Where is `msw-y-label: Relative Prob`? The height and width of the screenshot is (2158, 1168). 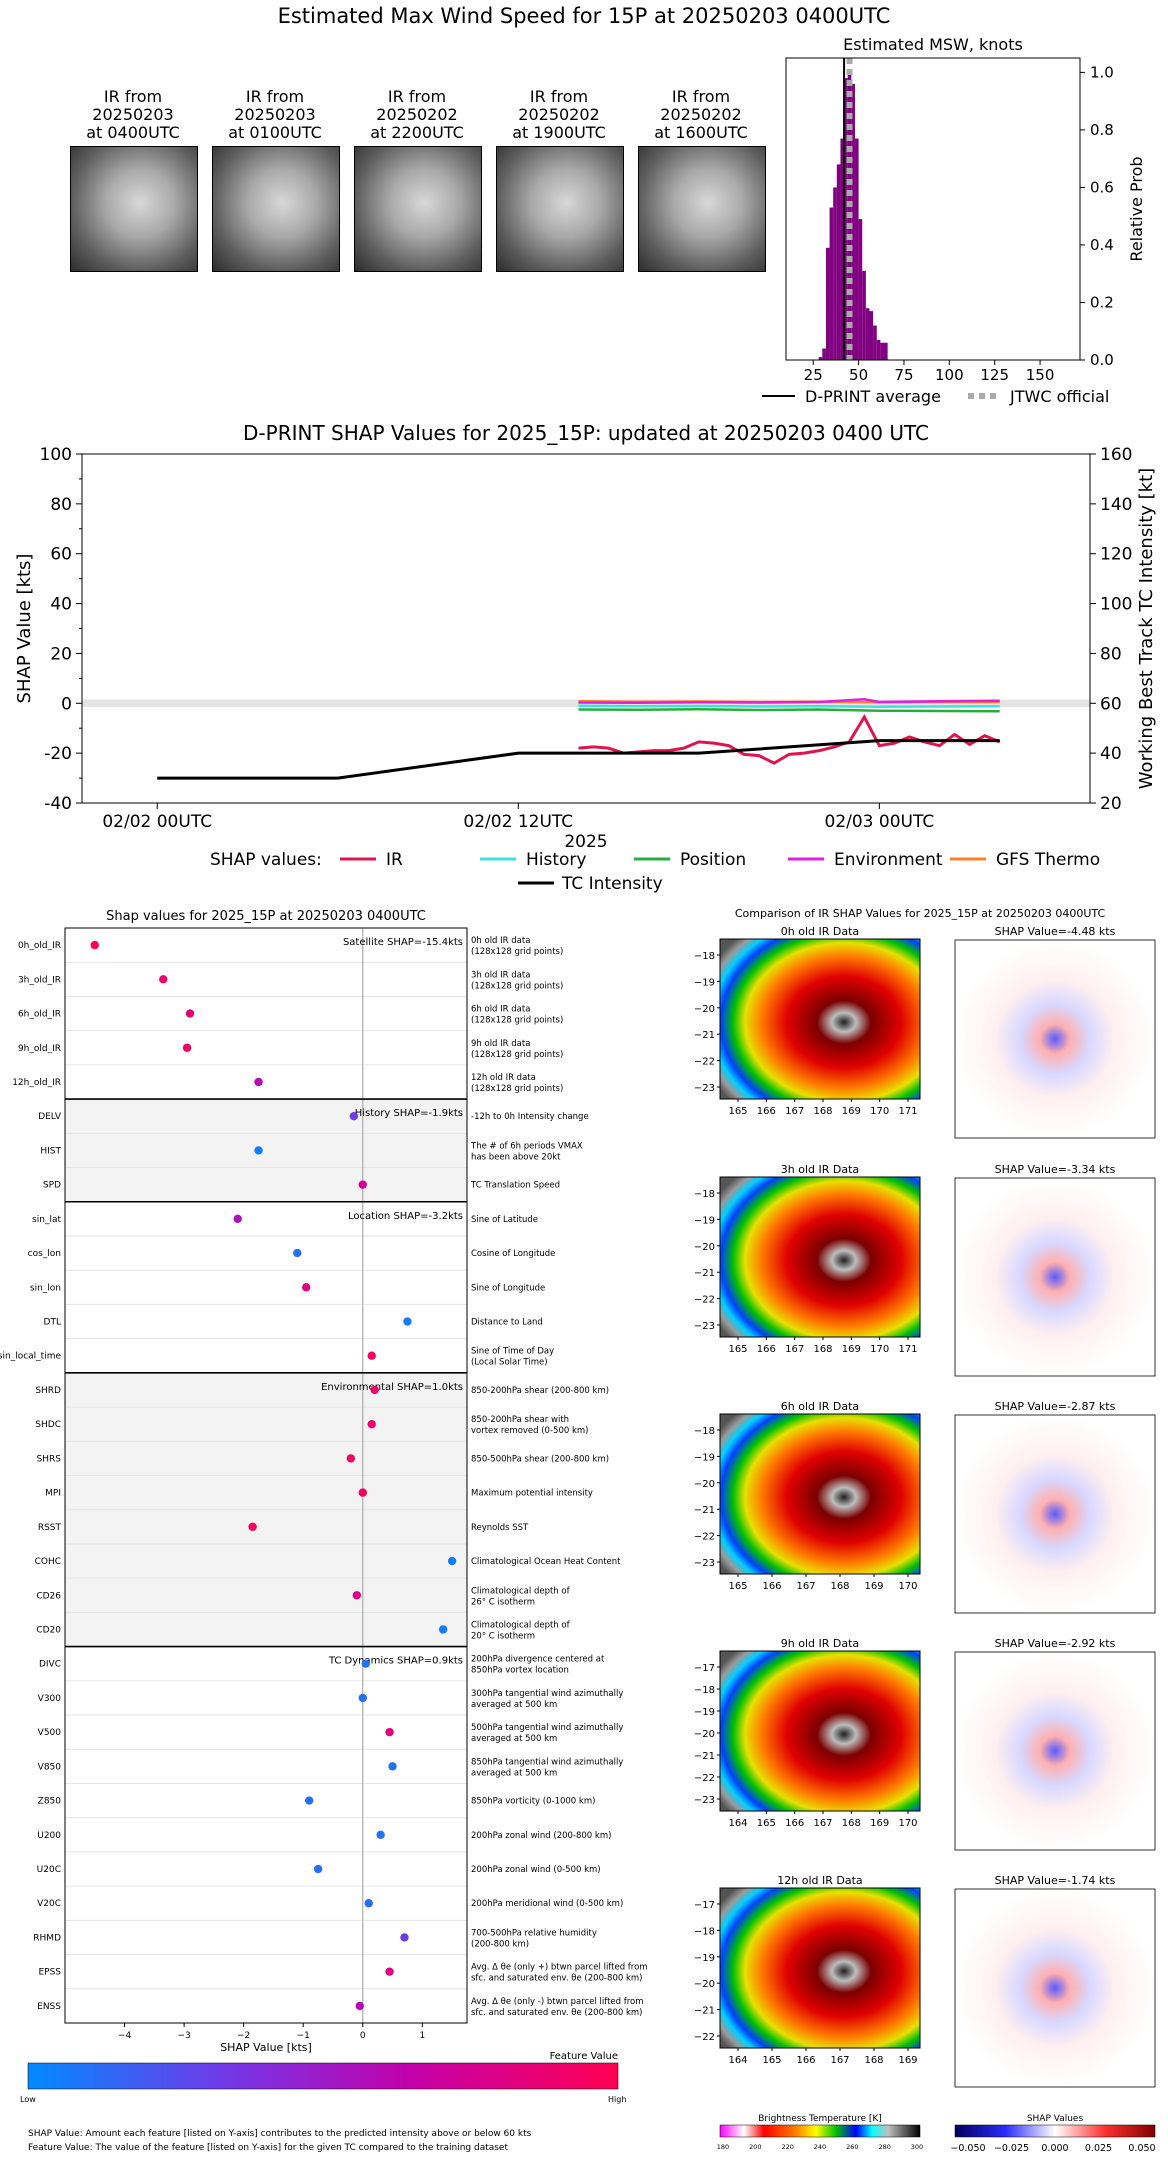
msw-y-label: Relative Prob is located at coordinates (1136, 208).